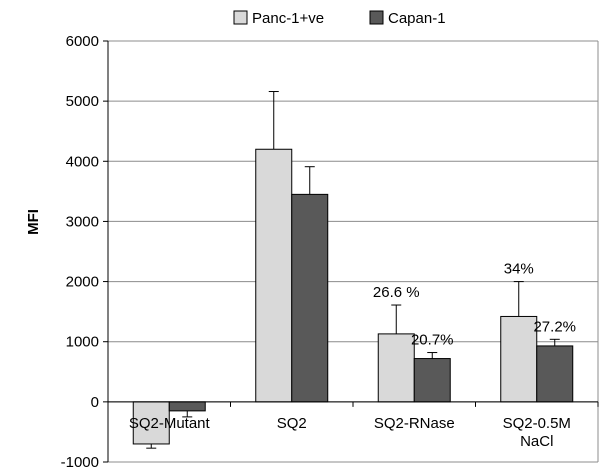 The width and height of the screenshot is (606, 476). Describe the element at coordinates (82, 101) in the screenshot. I see `y-tick-label: 5000` at that location.